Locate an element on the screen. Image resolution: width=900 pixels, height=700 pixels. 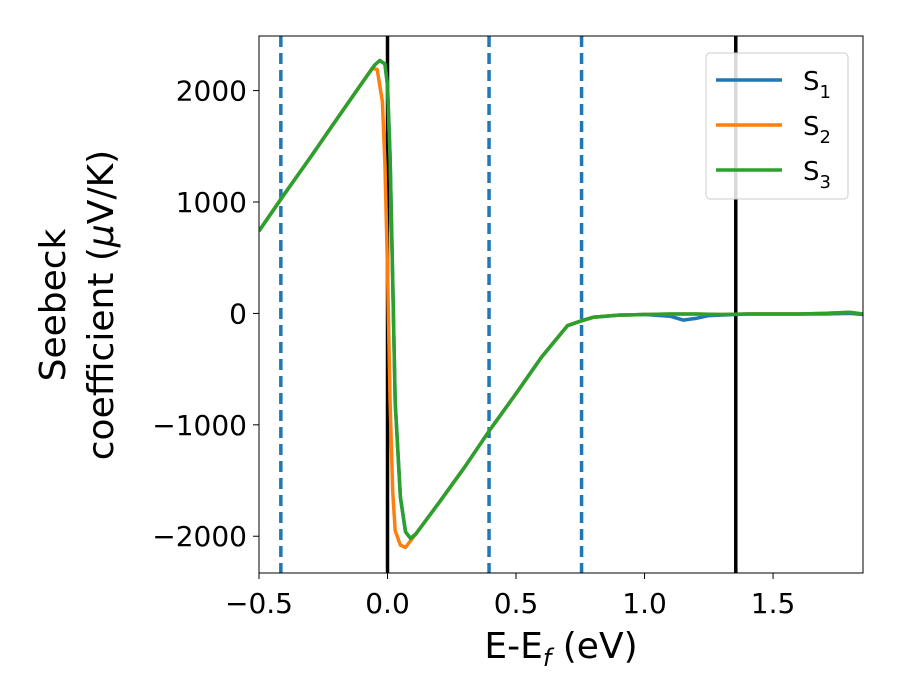
y-axis-ticks: 2000 1000 0 −1000 −2000 is located at coordinates (205, 314).